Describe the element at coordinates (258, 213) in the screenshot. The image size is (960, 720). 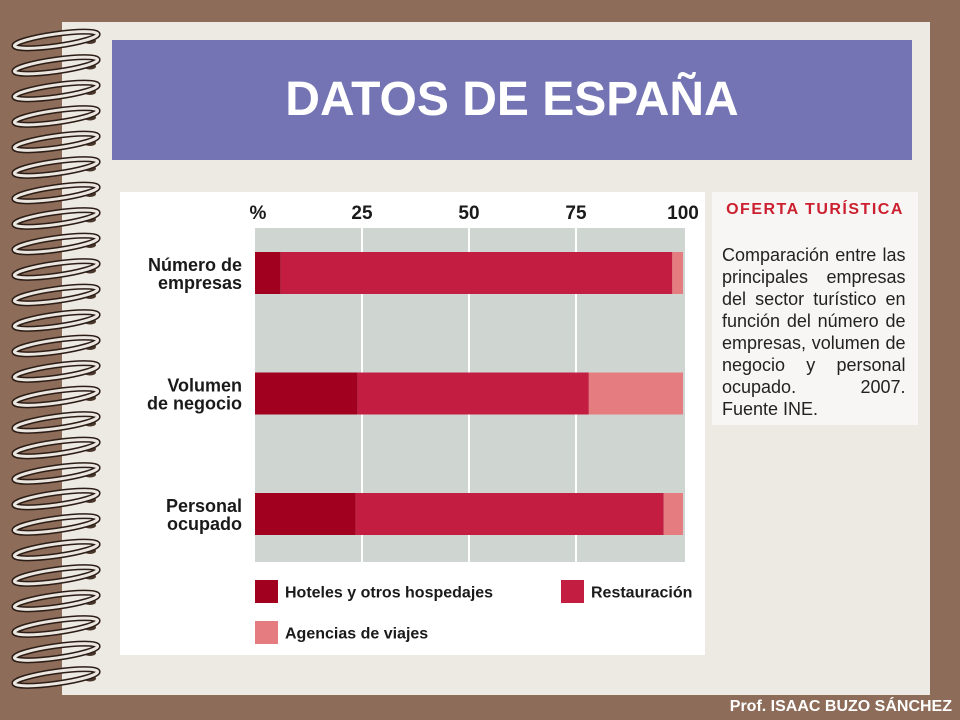
I see `x-tick-label: %` at that location.